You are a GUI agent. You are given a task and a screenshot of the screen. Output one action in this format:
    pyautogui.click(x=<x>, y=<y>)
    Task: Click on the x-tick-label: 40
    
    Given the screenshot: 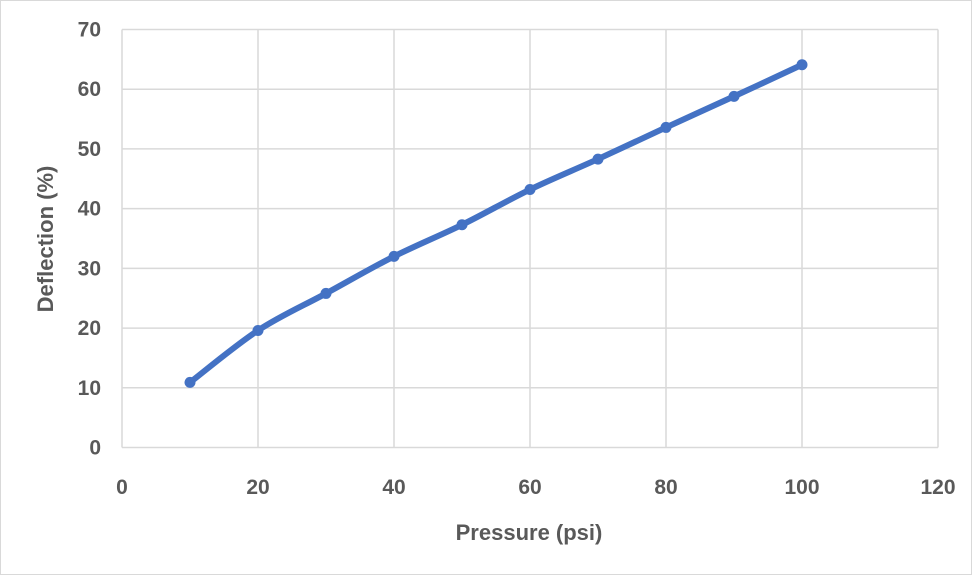 What is the action you would take?
    pyautogui.click(x=393, y=487)
    